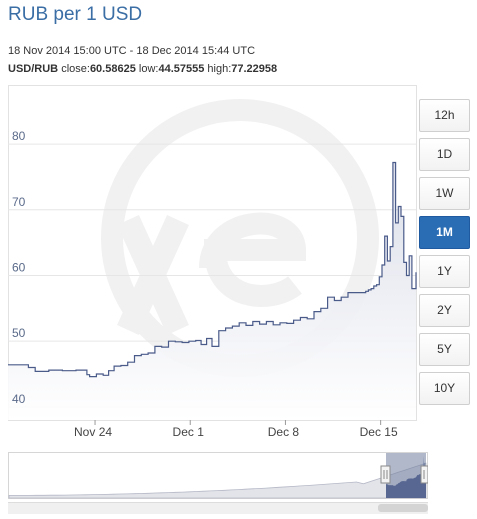 Image resolution: width=477 pixels, height=519 pixels. I want to click on scrollbar-track, so click(218, 508).